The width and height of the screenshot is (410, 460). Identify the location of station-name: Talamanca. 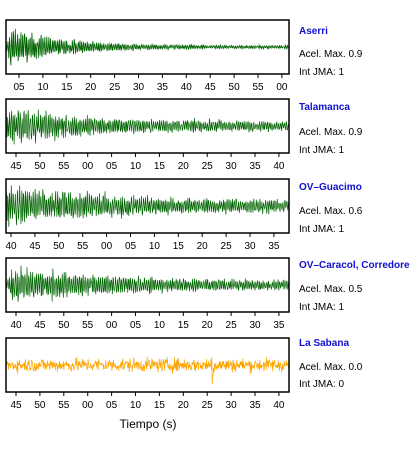
(324, 107).